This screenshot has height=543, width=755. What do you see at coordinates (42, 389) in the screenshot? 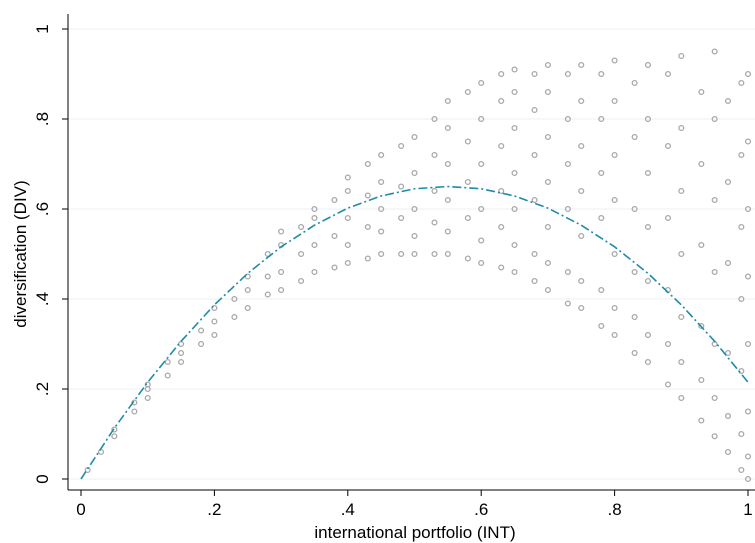
I see `y-tick-label: .2` at bounding box center [42, 389].